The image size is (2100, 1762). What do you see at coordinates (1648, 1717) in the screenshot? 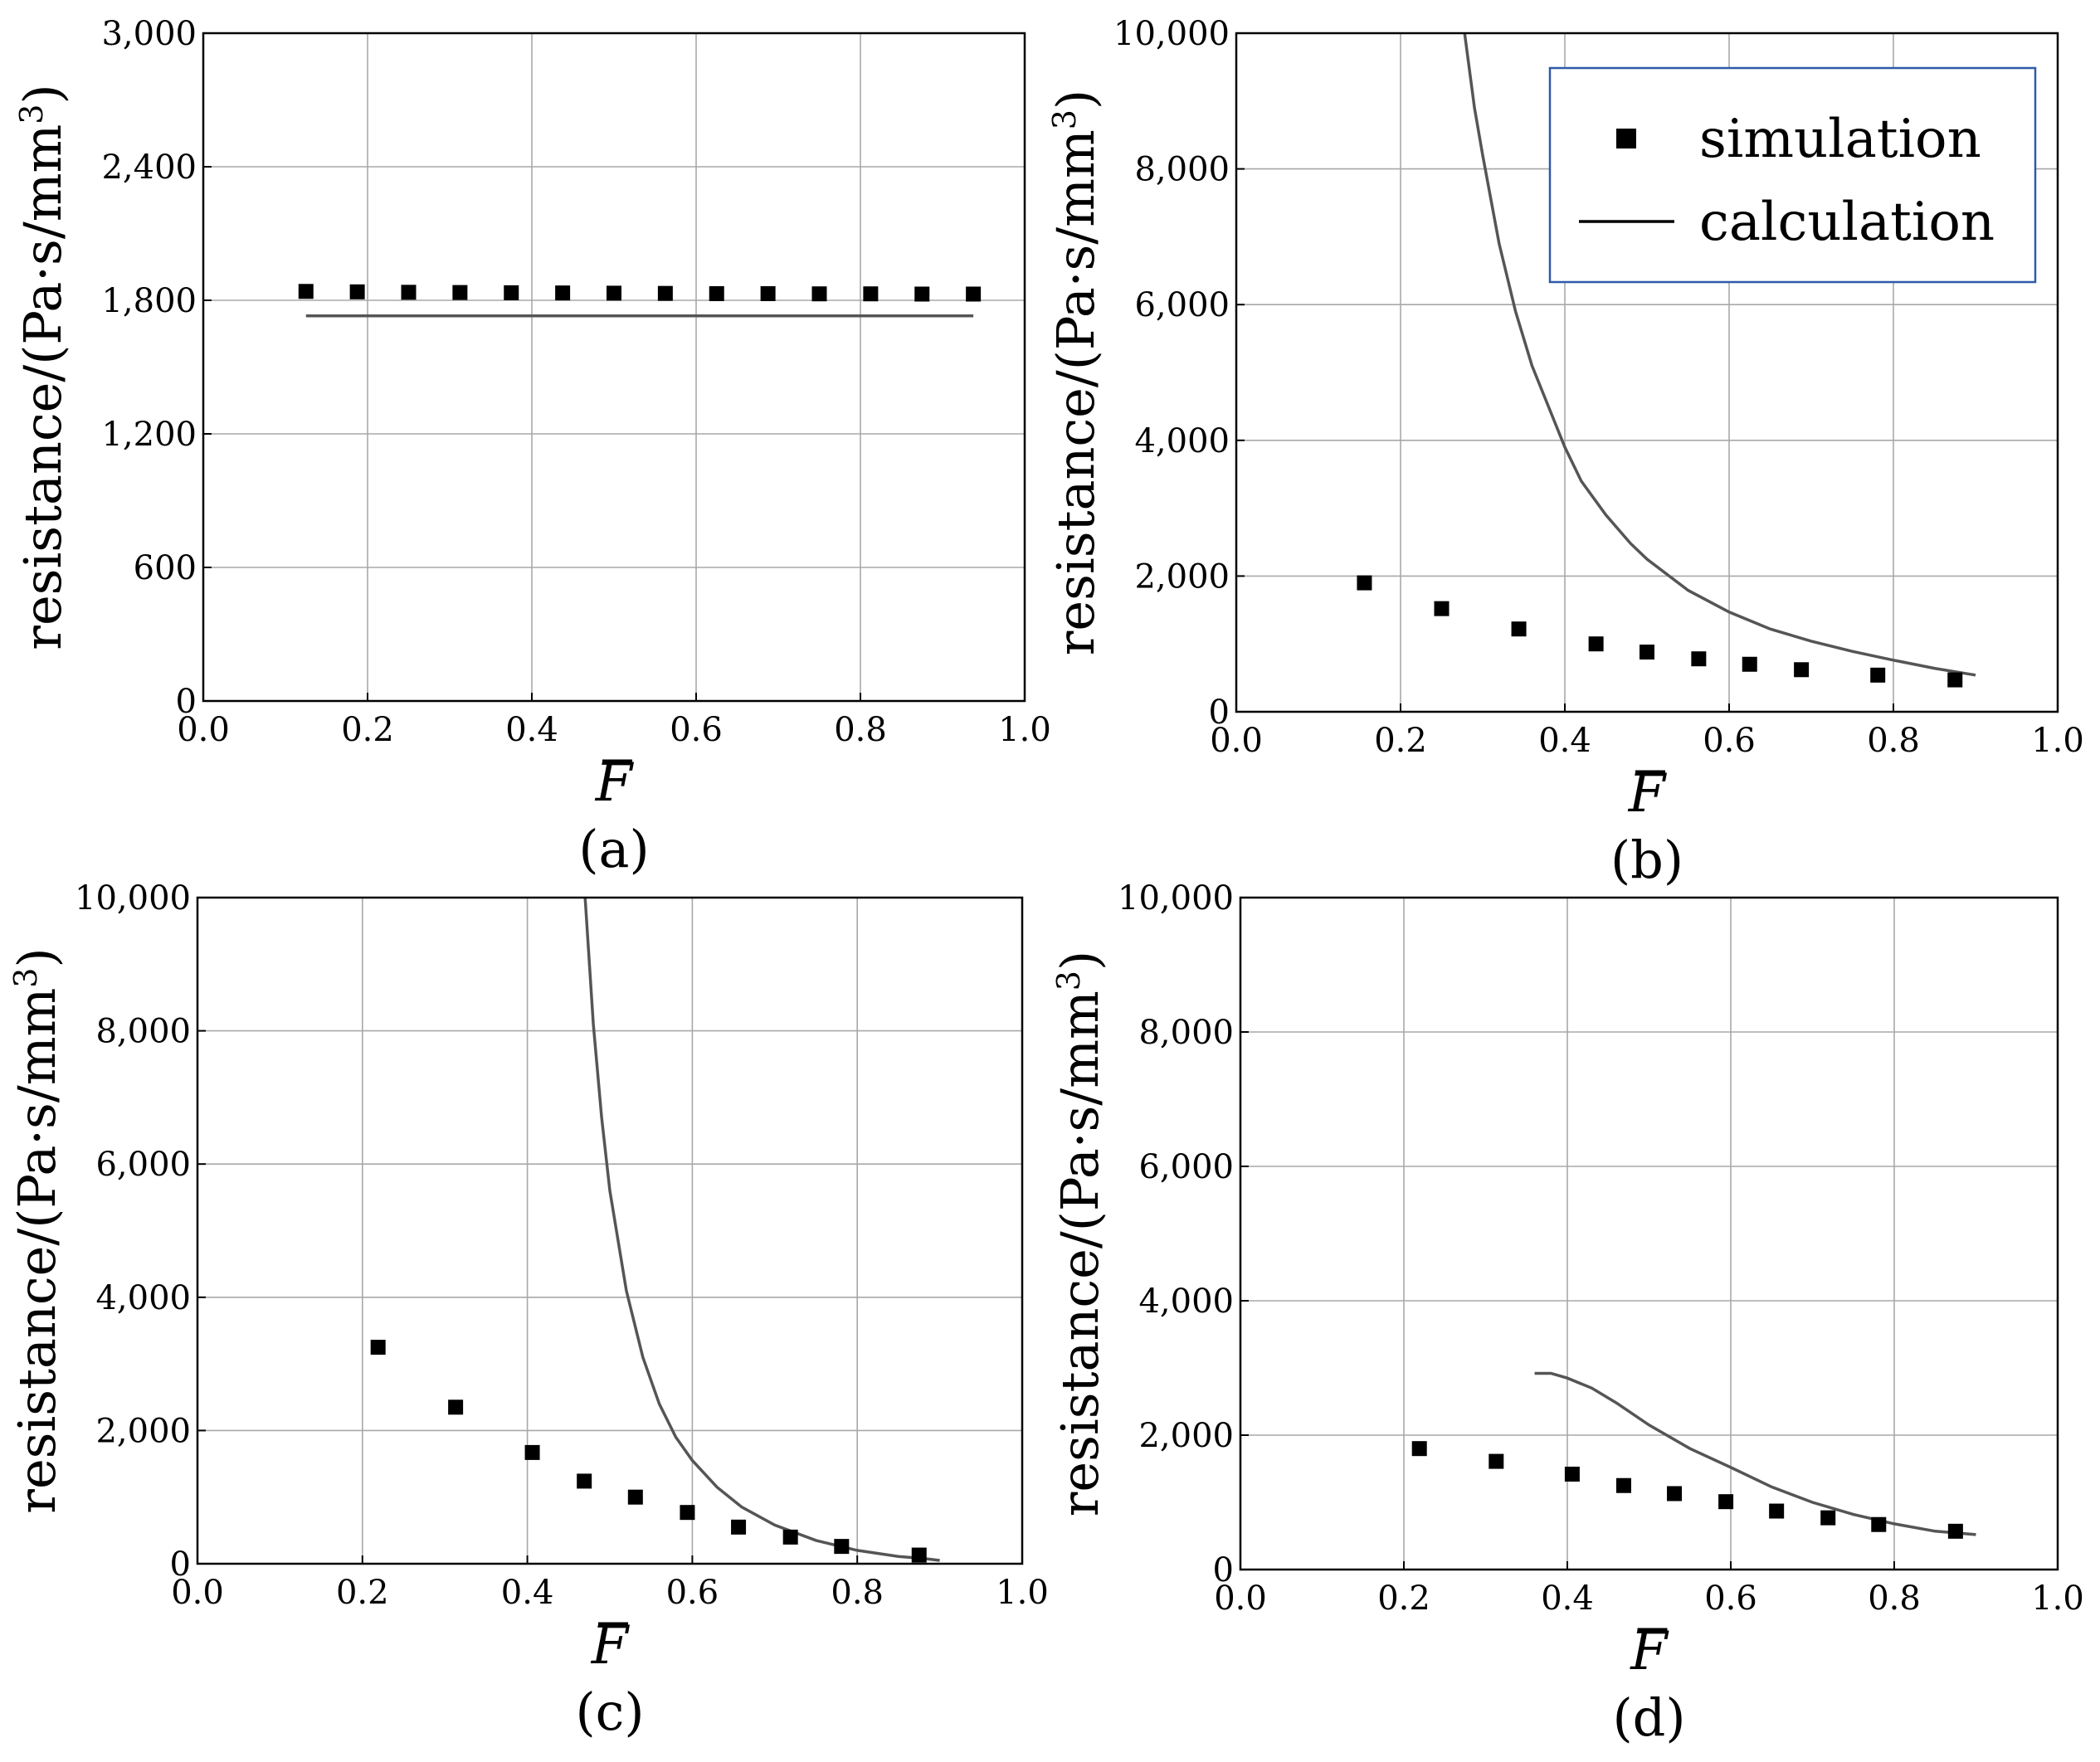
I see `panel-label: (d)` at bounding box center [1648, 1717].